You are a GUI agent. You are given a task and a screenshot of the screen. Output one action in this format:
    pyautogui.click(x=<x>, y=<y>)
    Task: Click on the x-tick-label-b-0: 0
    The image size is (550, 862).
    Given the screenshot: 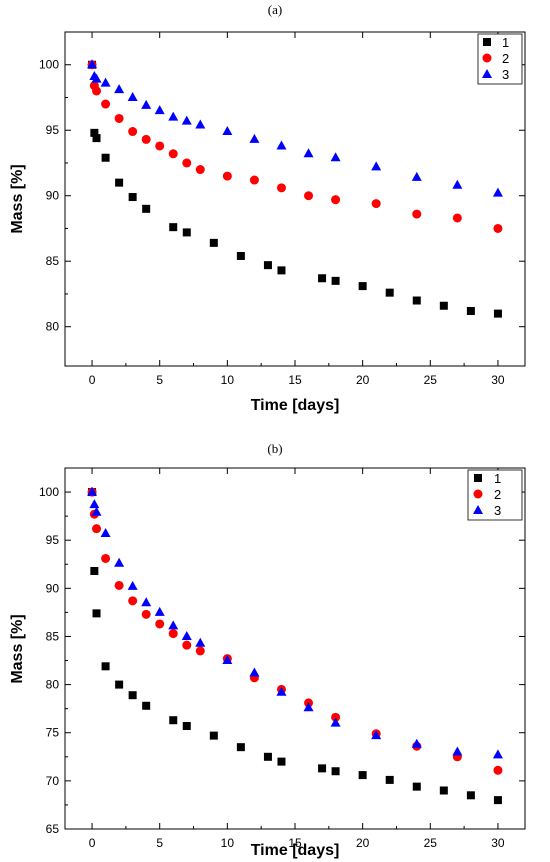 What is the action you would take?
    pyautogui.click(x=92, y=843)
    